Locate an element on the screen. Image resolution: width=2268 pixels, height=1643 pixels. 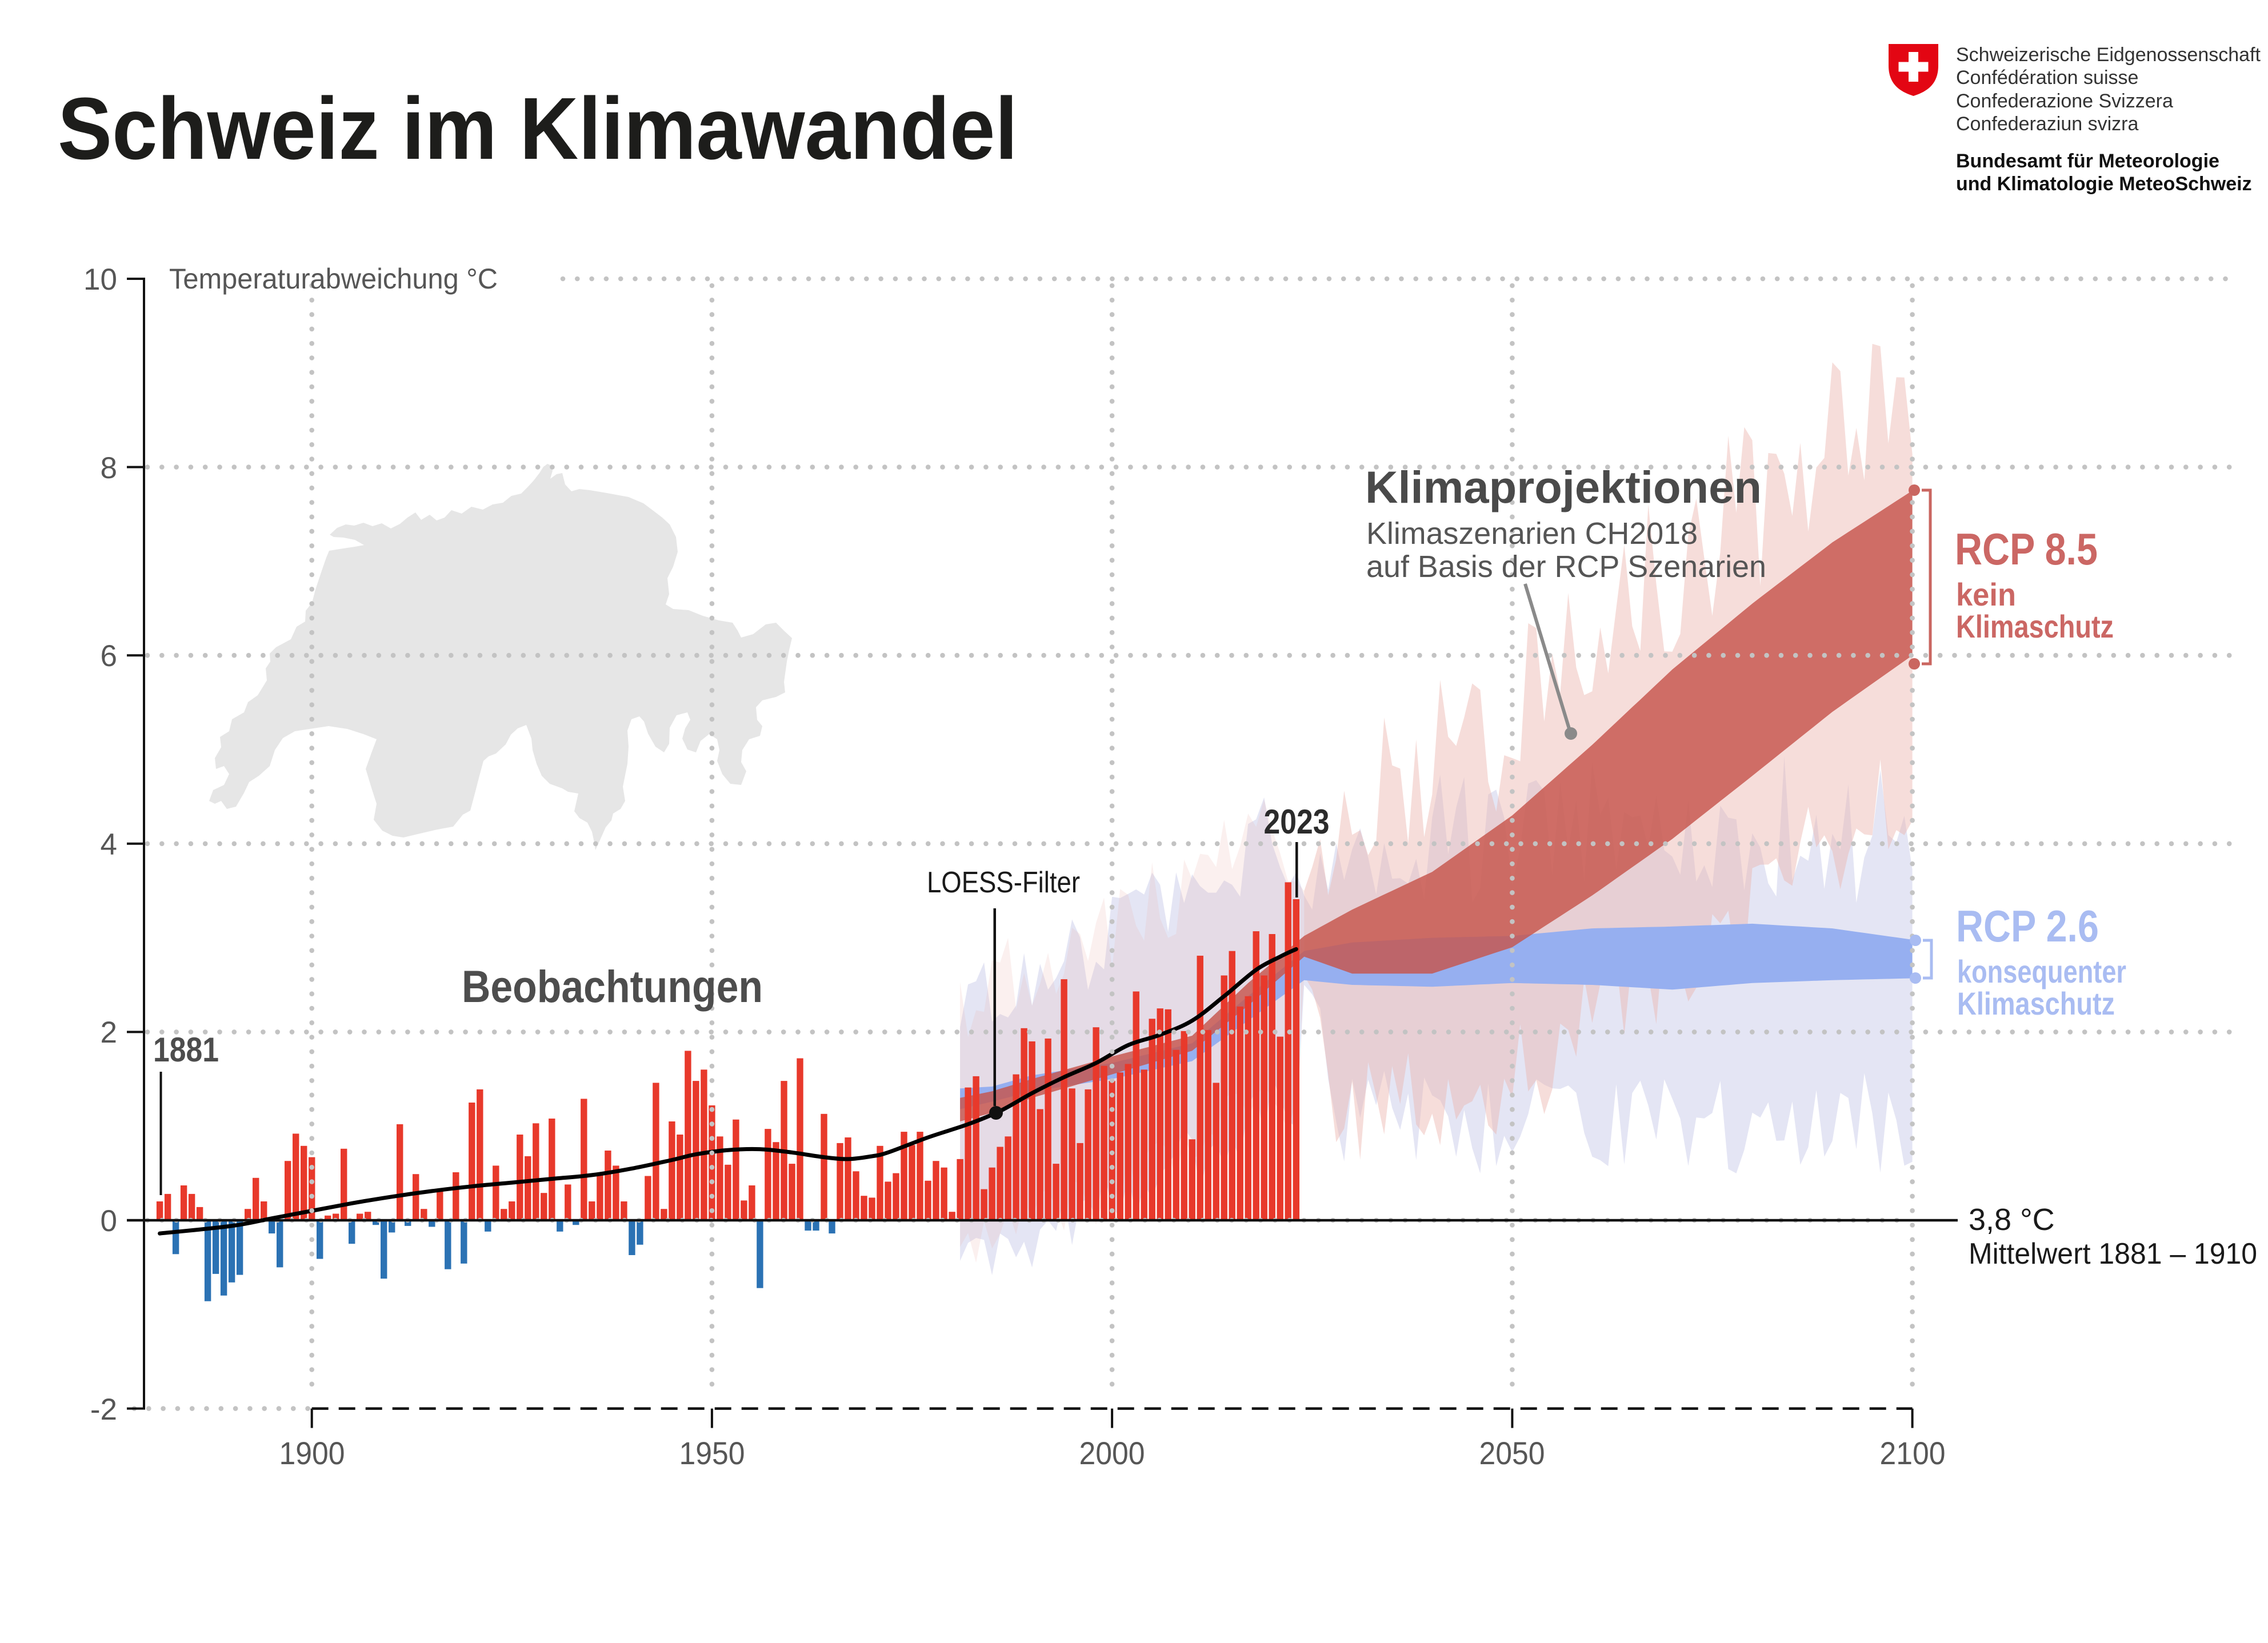
svg-text: 1881 is located at coordinates (186, 1050).